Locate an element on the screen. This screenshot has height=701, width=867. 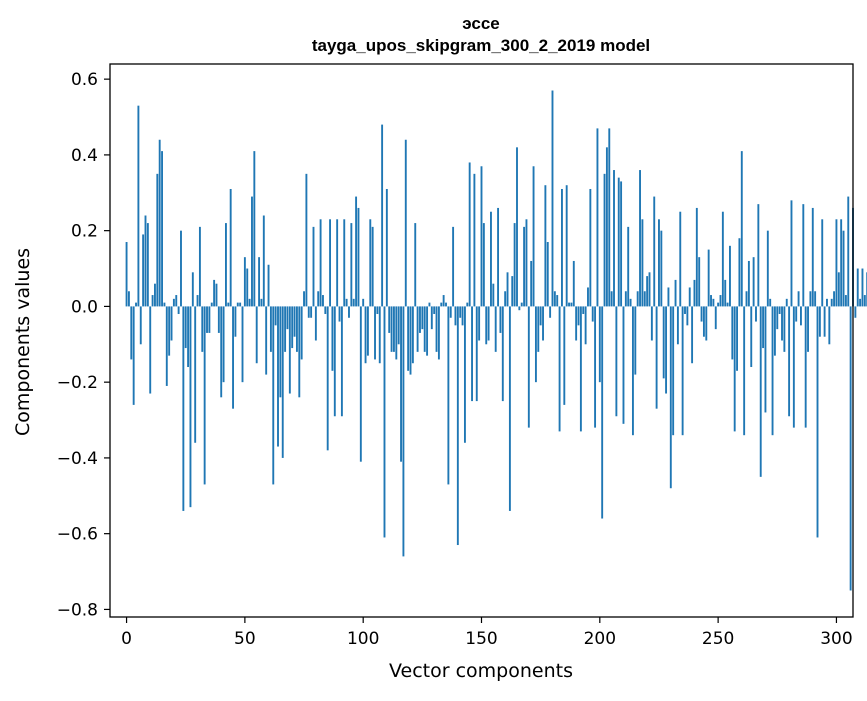
y-tick-label: −0.4 is located at coordinates (77, 459).